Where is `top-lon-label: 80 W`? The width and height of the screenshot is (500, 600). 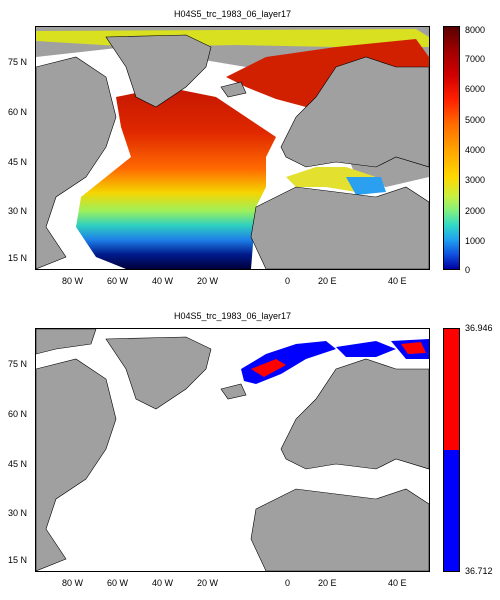 top-lon-label: 80 W is located at coordinates (73, 281).